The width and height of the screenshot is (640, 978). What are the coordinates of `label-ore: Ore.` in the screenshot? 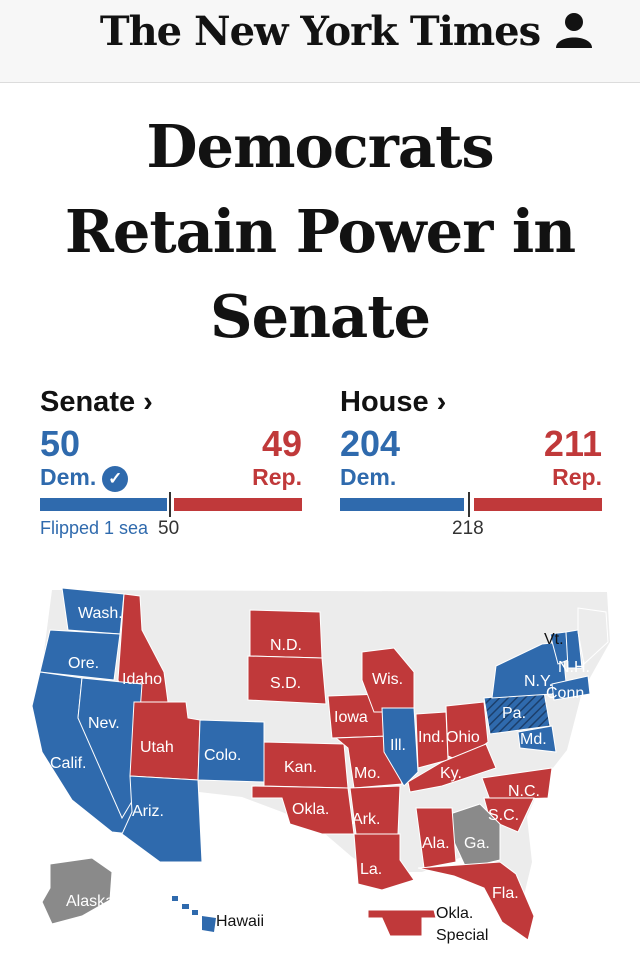 It's located at (83, 663).